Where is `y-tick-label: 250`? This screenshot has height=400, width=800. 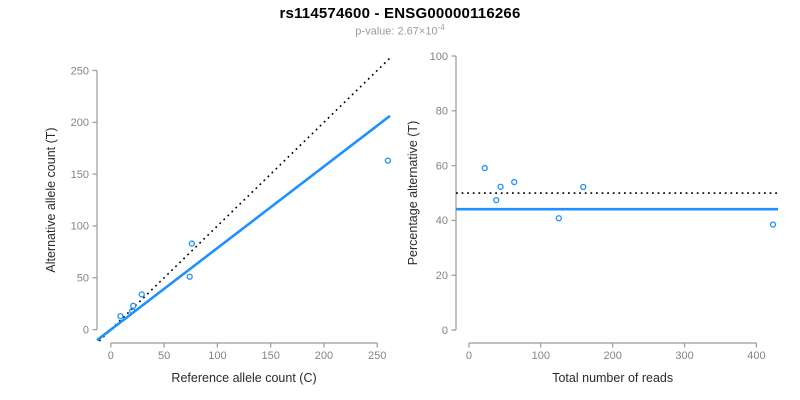
y-tick-label: 250 is located at coordinates (80, 71).